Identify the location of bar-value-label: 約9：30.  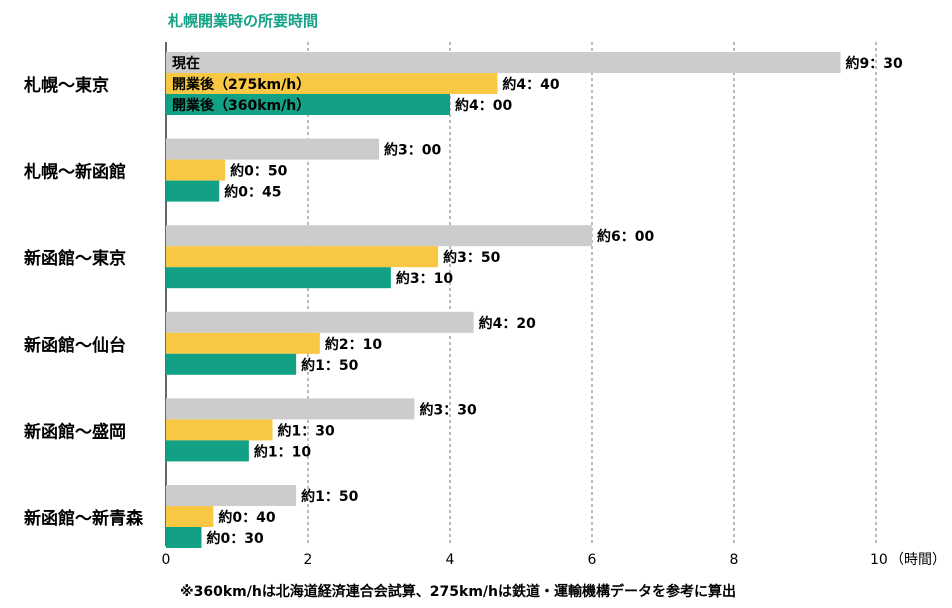
(874, 63).